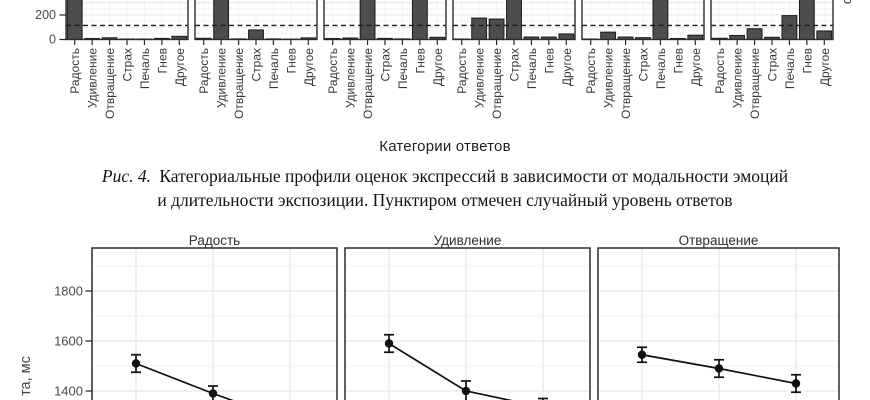 Image resolution: width=870 pixels, height=400 pixels. I want to click on line-panel: Удивление, so click(467, 316).